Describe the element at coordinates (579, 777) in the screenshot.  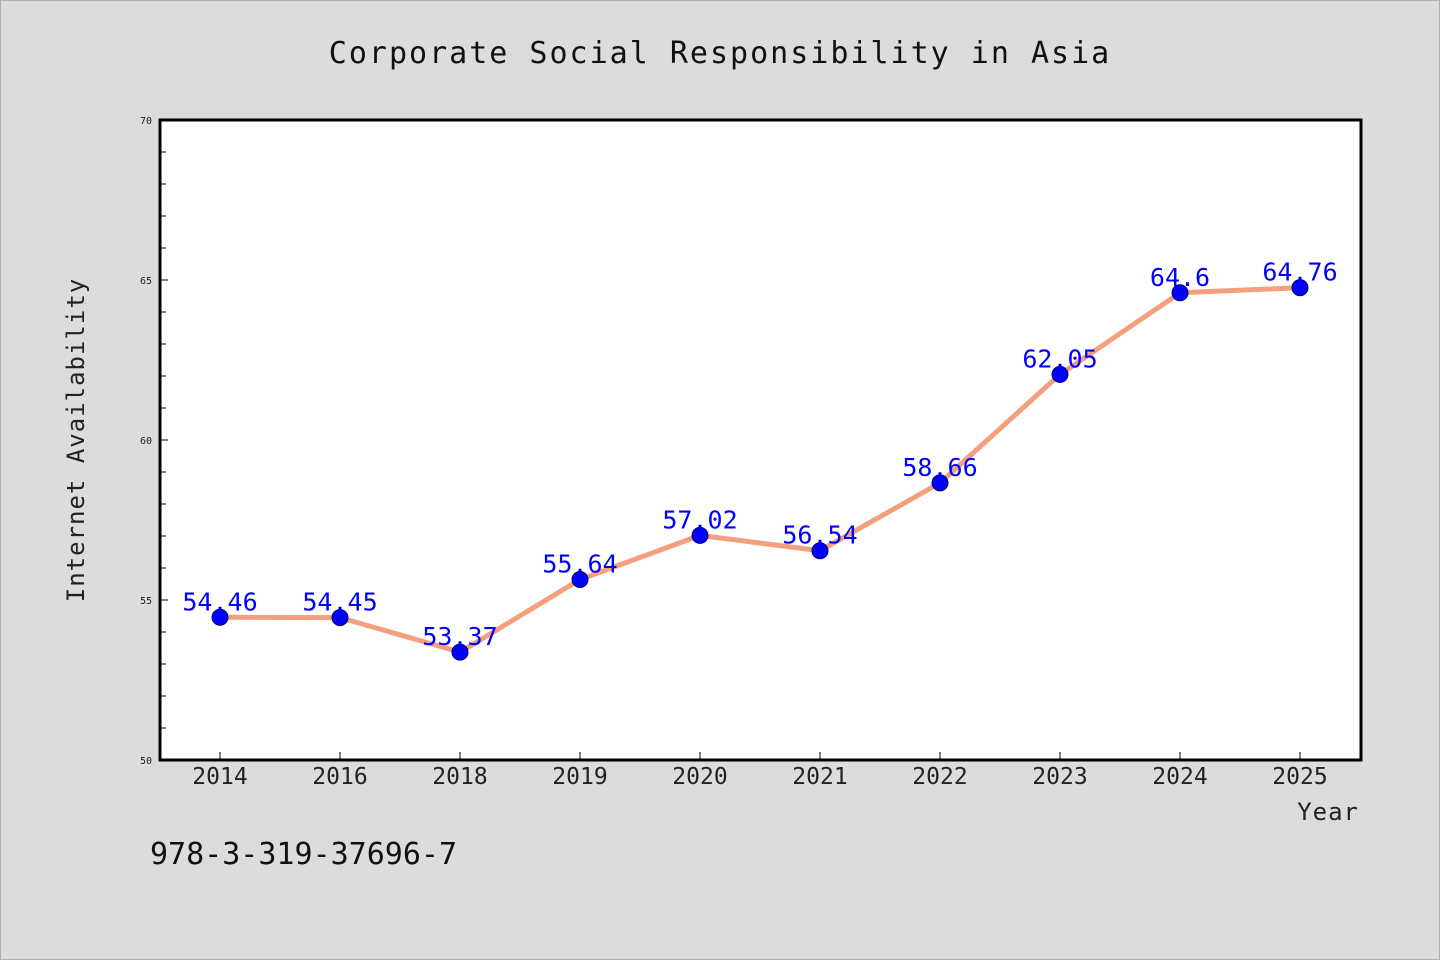
I see `x-tick-label: 2019` at that location.